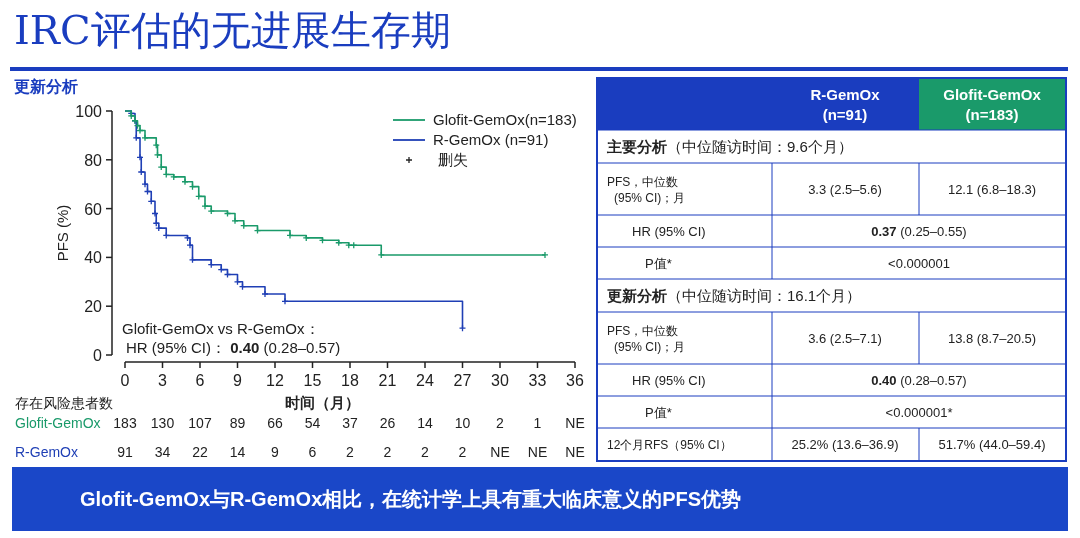  Describe the element at coordinates (275, 452) in the screenshot. I see `text: 9` at that location.